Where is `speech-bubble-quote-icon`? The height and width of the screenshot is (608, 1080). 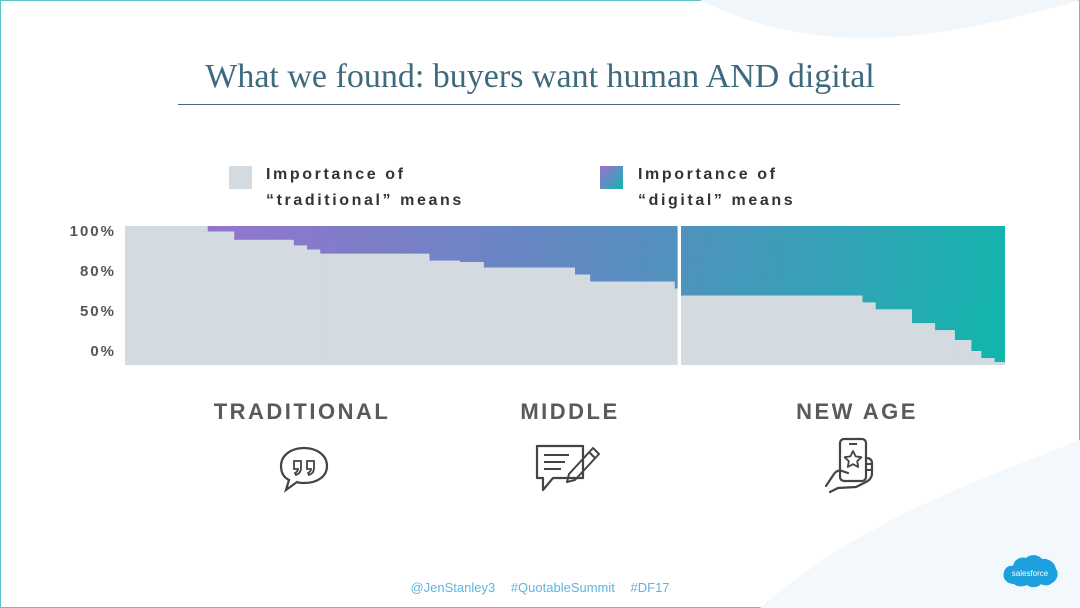
speech-bubble-quote-icon is located at coordinates (304, 469).